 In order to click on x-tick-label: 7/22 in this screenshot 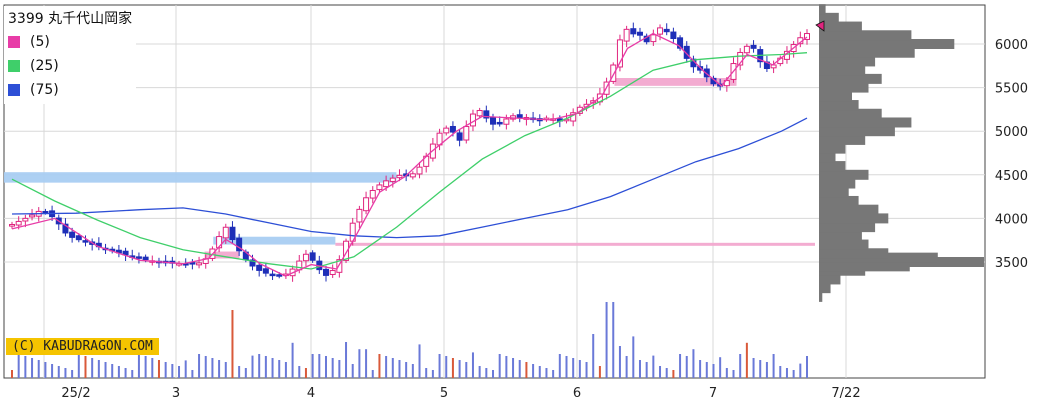, I will do `click(845, 393)`.